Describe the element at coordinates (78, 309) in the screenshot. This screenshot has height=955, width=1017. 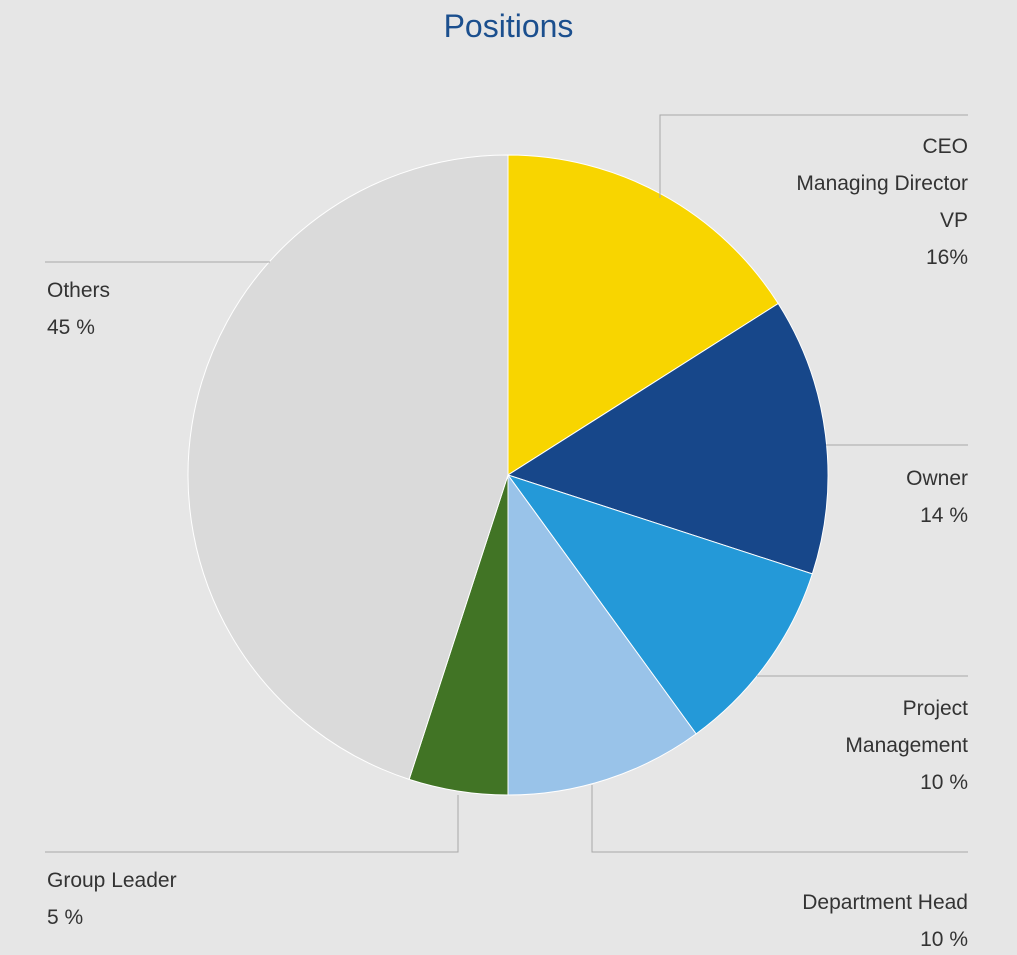
I see `slice-label: Others 45 %` at that location.